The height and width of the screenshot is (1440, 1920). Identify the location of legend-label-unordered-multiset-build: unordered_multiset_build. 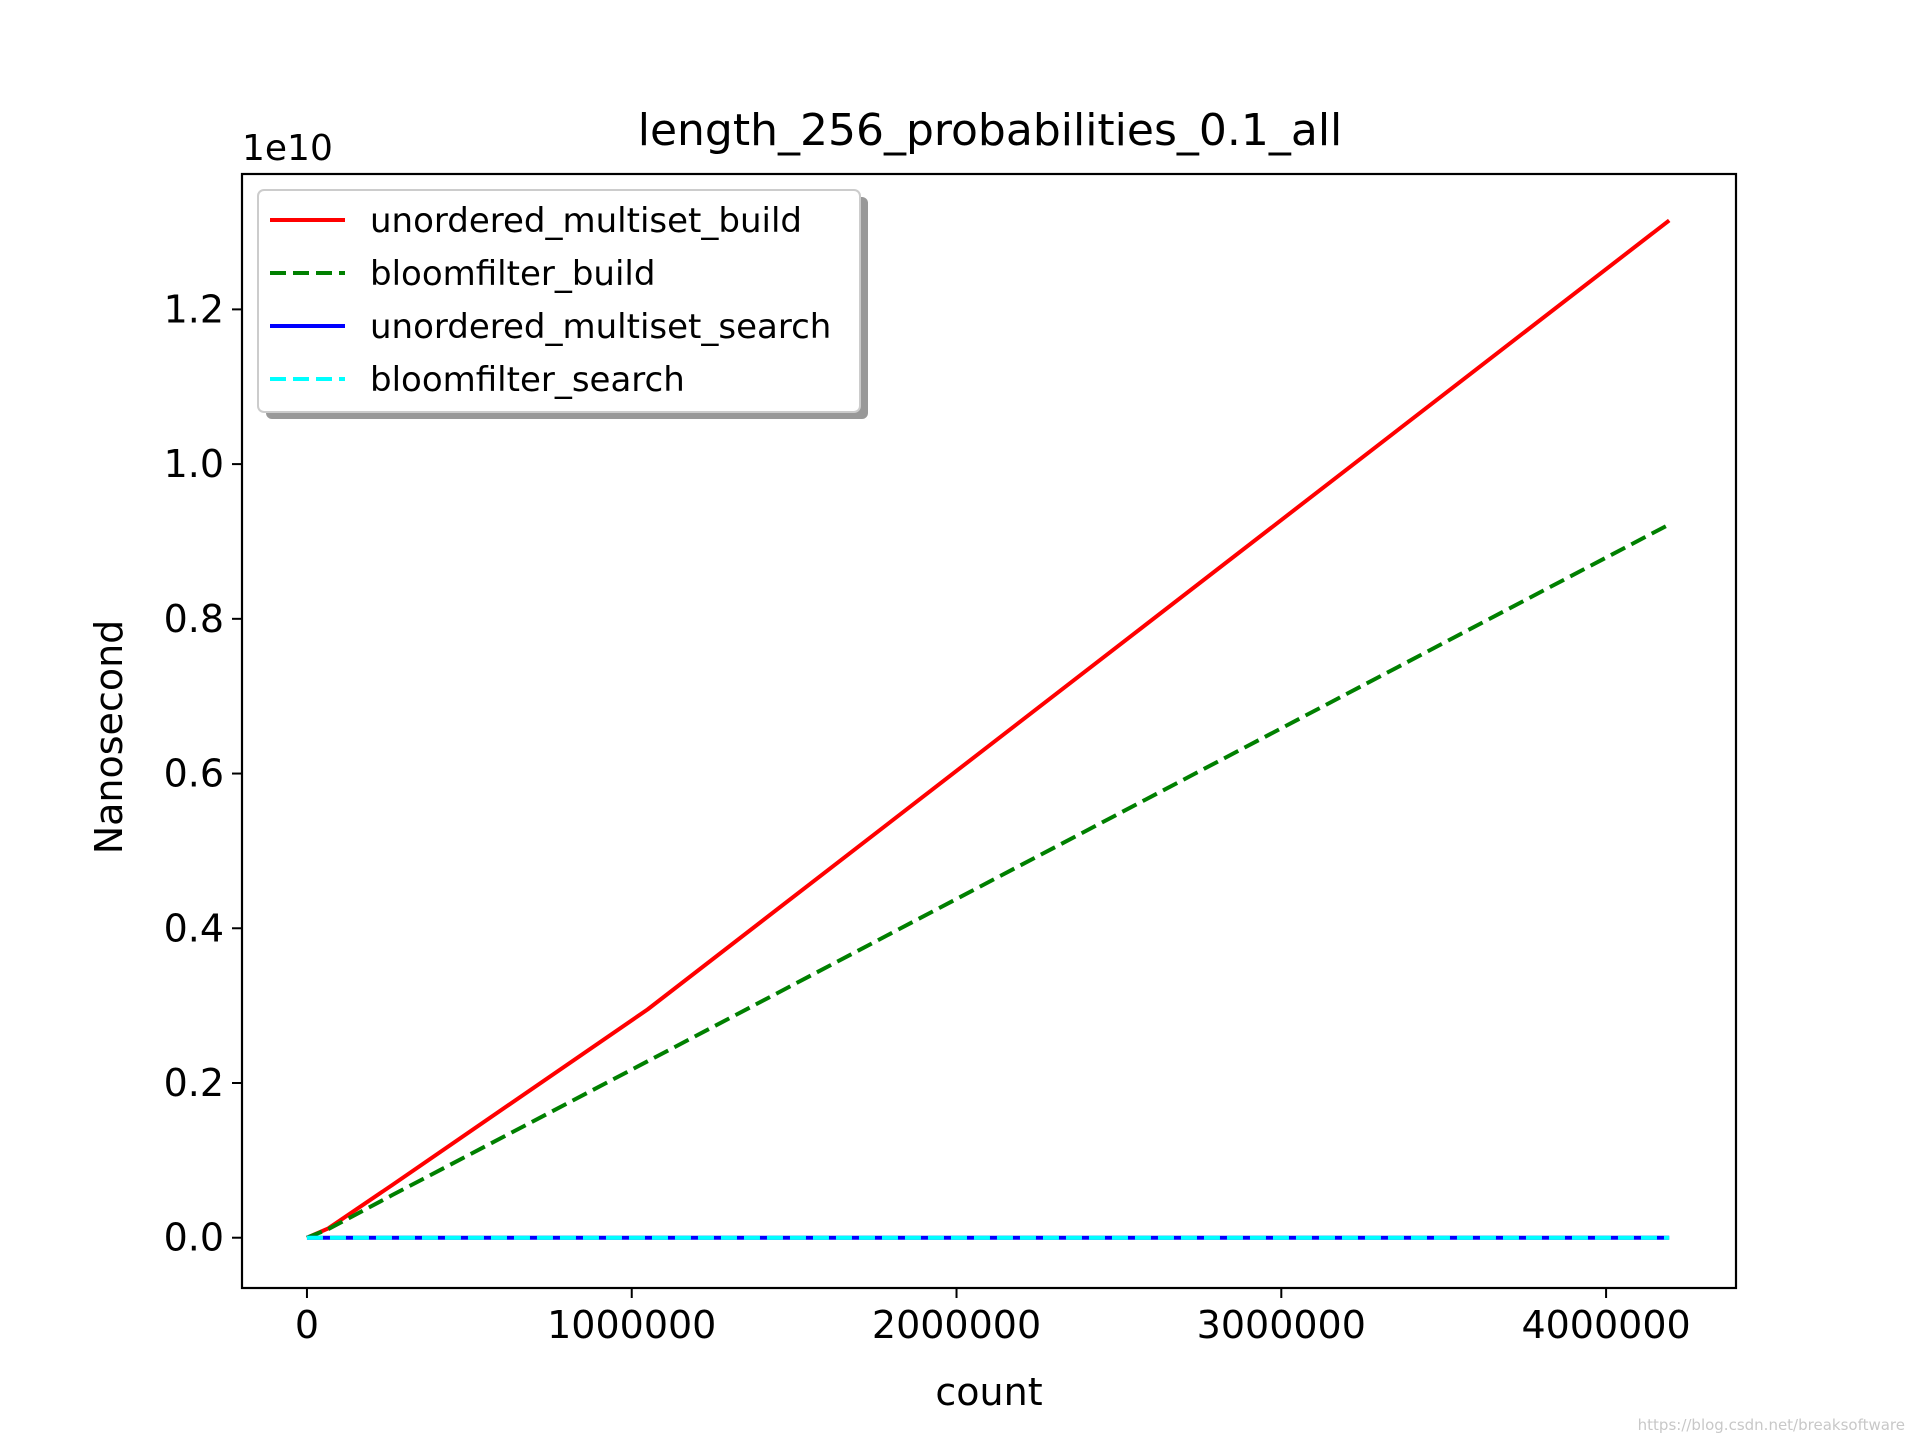
(586, 221).